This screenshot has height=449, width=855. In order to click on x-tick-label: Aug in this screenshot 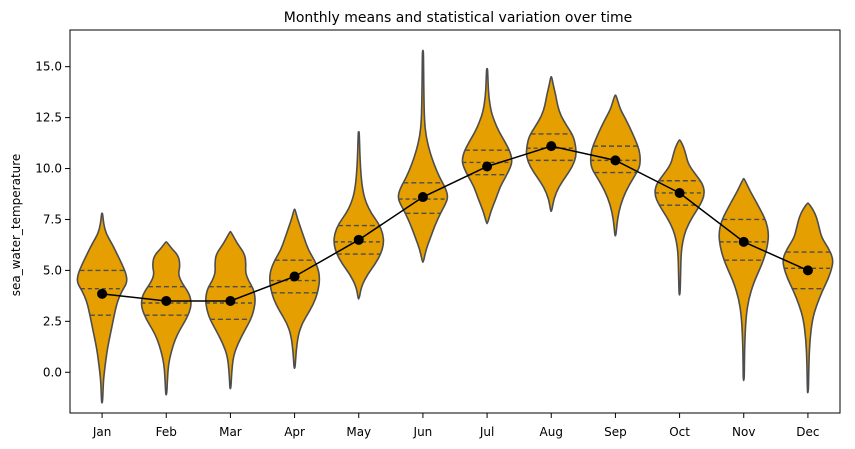, I will do `click(551, 432)`.